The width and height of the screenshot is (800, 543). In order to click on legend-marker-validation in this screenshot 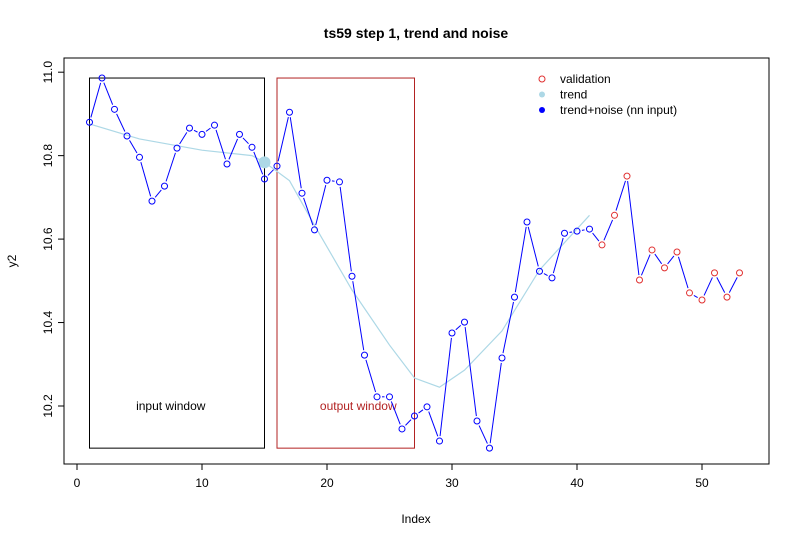, I will do `click(542, 79)`.